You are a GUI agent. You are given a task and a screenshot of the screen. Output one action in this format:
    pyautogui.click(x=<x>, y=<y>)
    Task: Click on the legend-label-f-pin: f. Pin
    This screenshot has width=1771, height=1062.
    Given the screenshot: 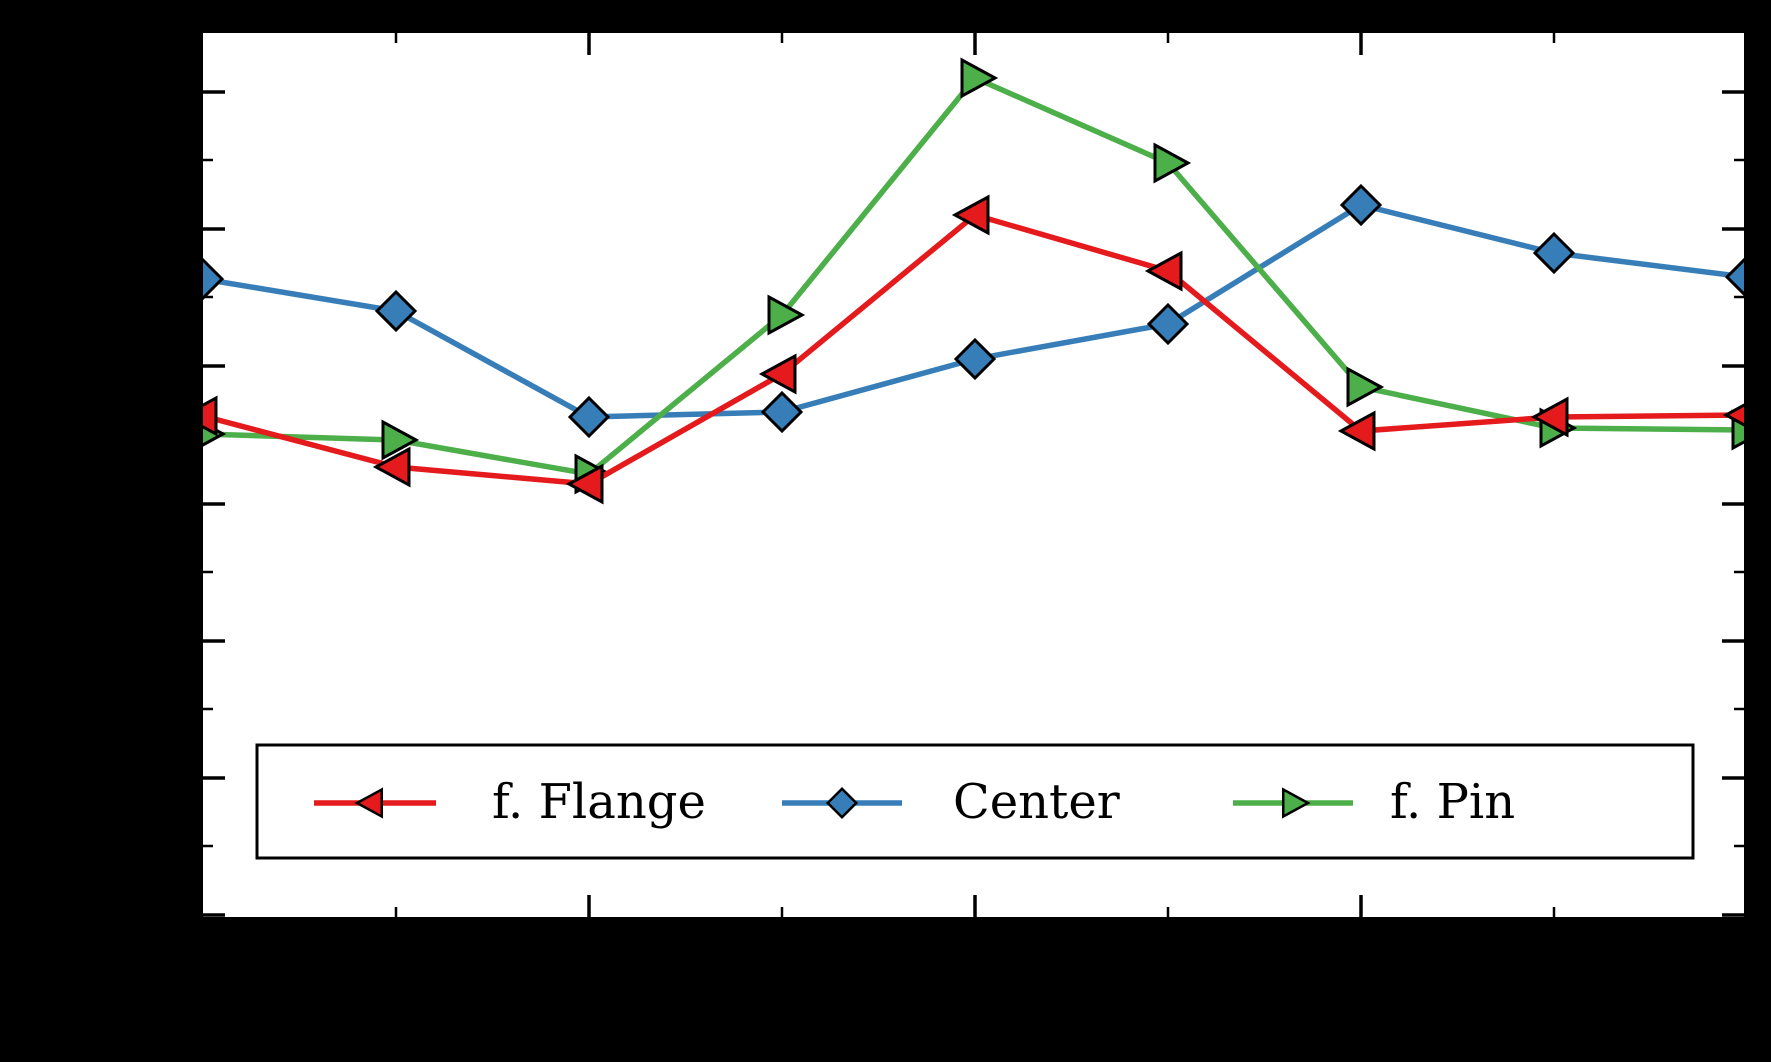 What is the action you would take?
    pyautogui.click(x=1452, y=802)
    